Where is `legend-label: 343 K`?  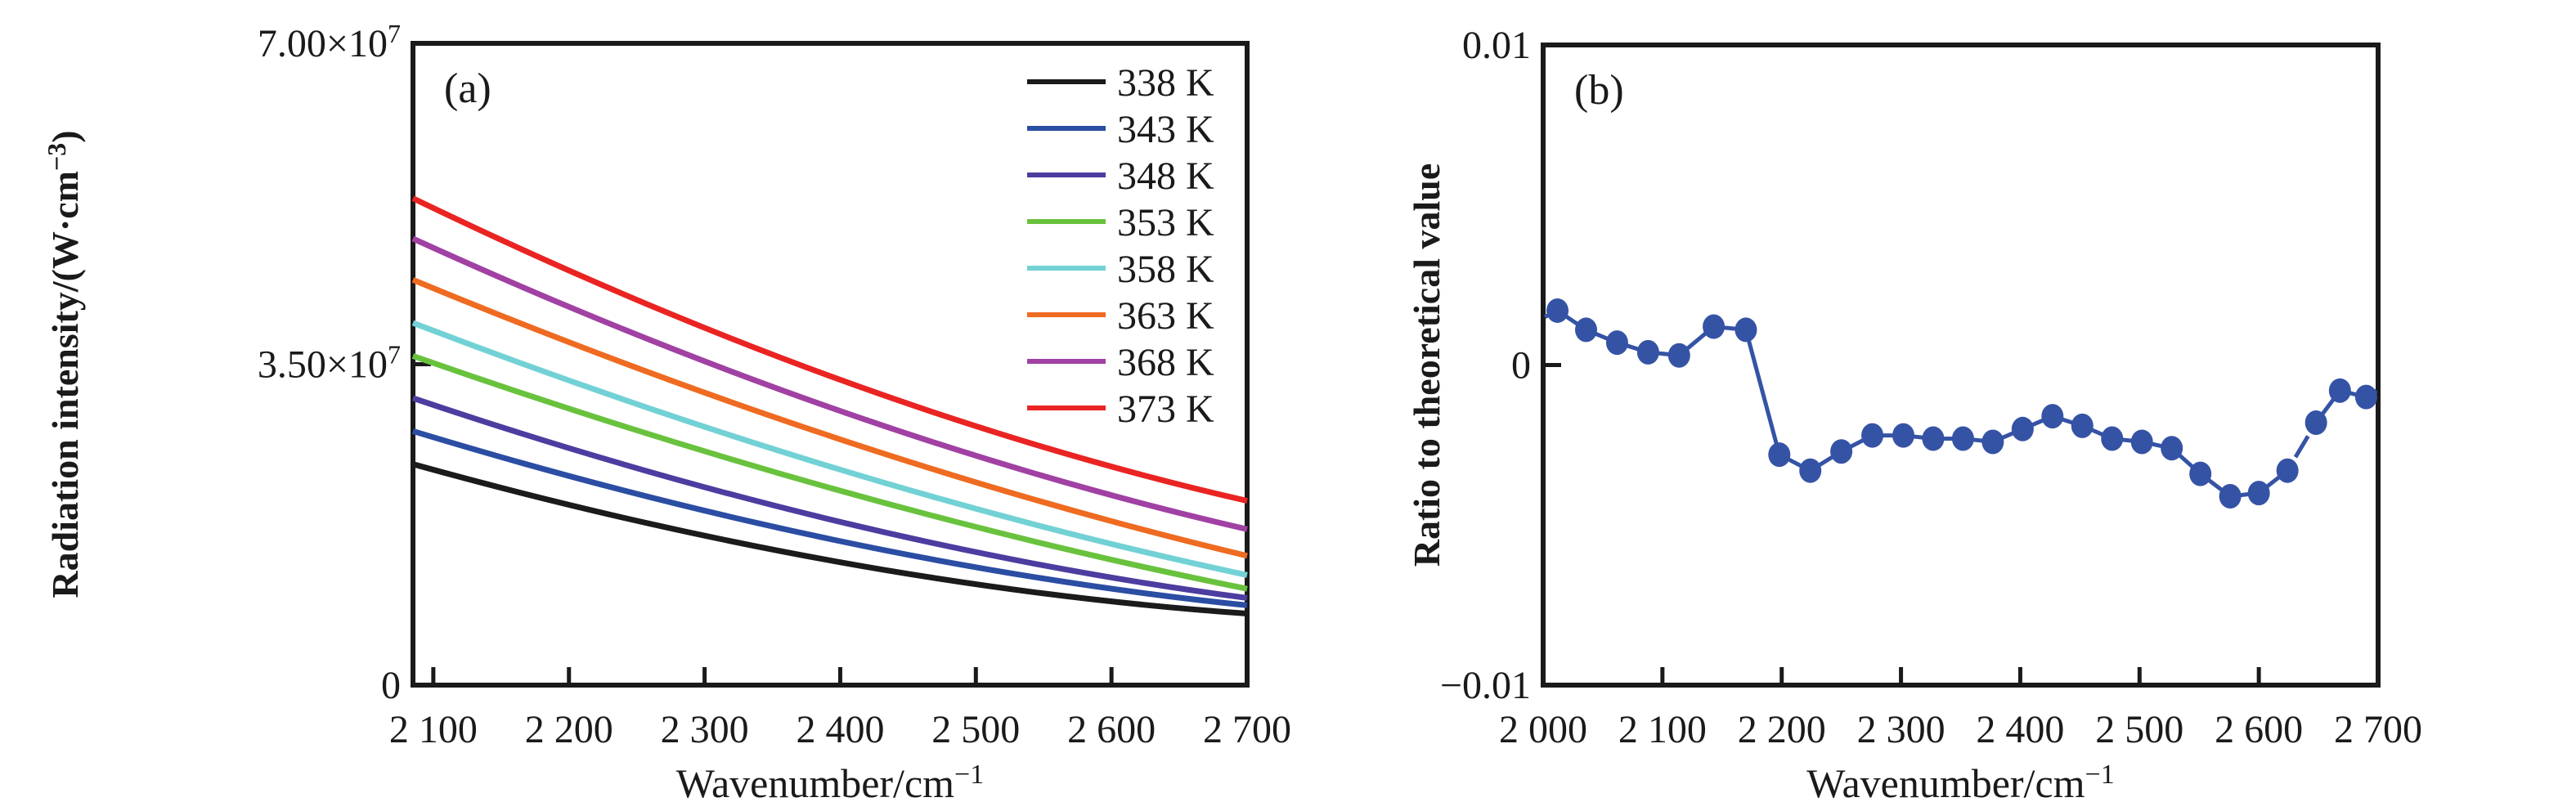 legend-label: 343 K is located at coordinates (1165, 129).